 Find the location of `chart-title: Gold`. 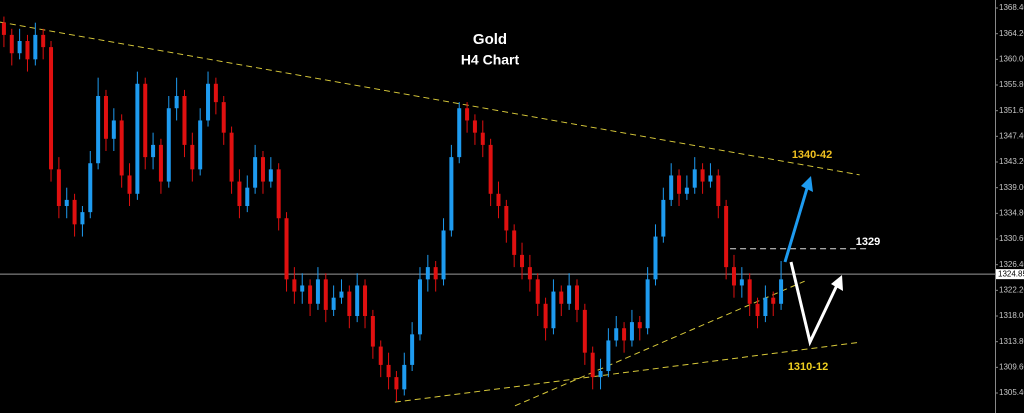

chart-title: Gold is located at coordinates (490, 39).